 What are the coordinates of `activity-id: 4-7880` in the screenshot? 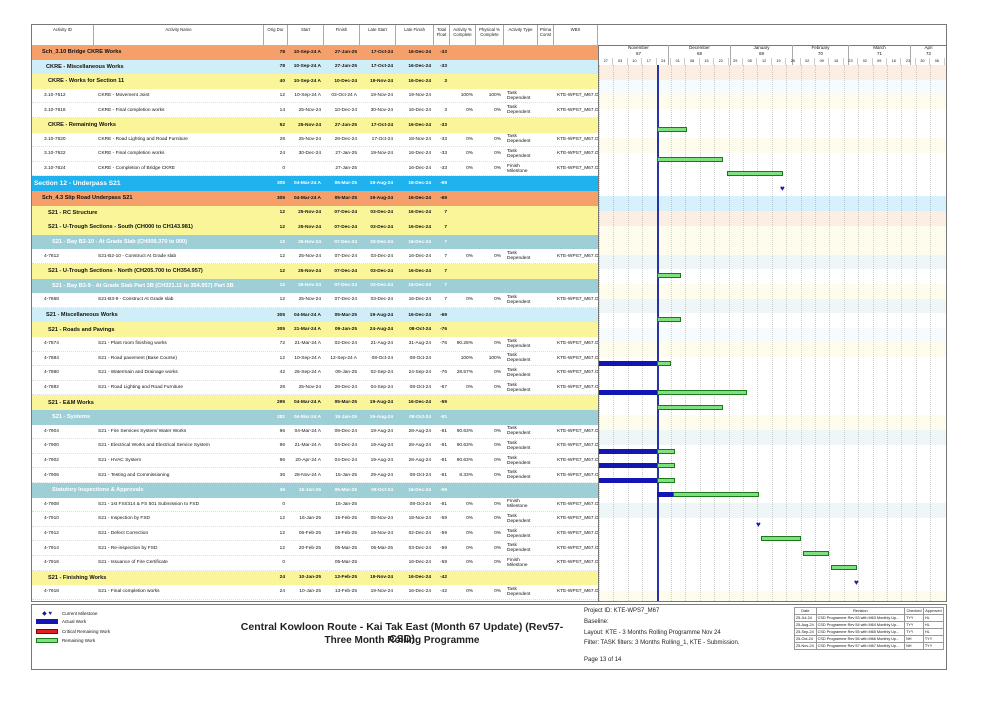 It's located at (51, 373).